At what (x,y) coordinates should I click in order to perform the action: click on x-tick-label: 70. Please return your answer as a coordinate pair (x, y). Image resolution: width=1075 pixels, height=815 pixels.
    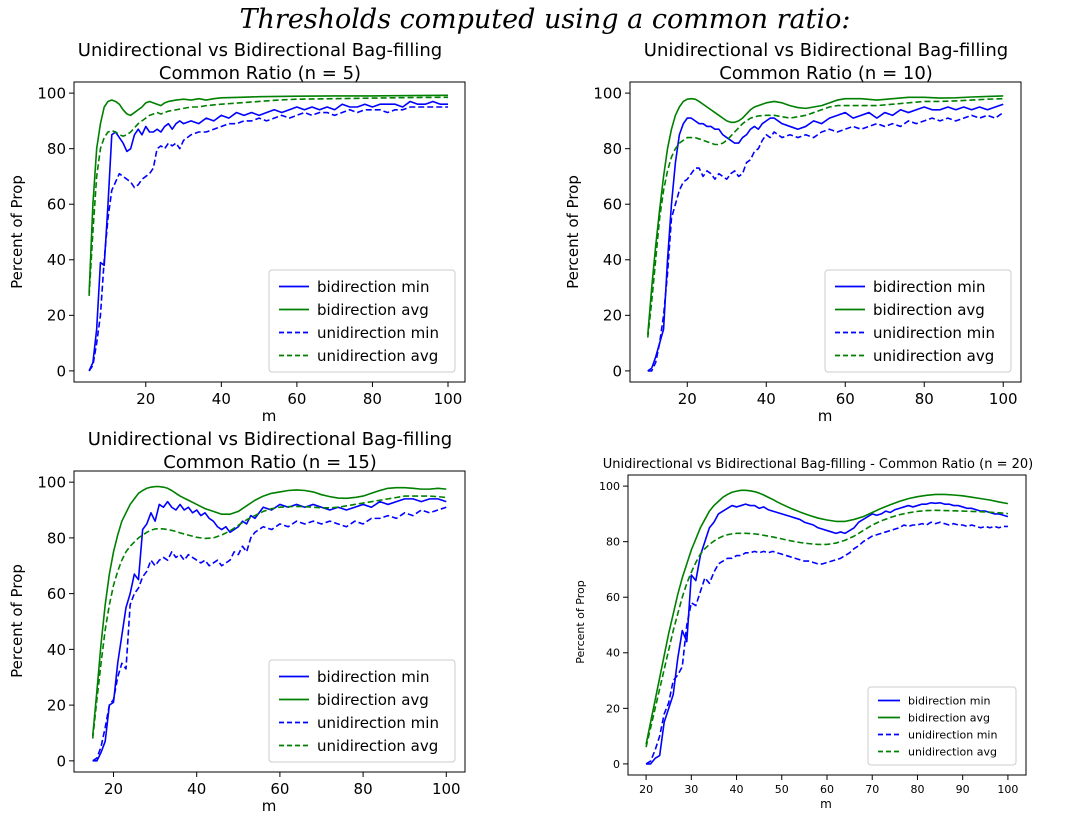
    Looking at the image, I should click on (872, 789).